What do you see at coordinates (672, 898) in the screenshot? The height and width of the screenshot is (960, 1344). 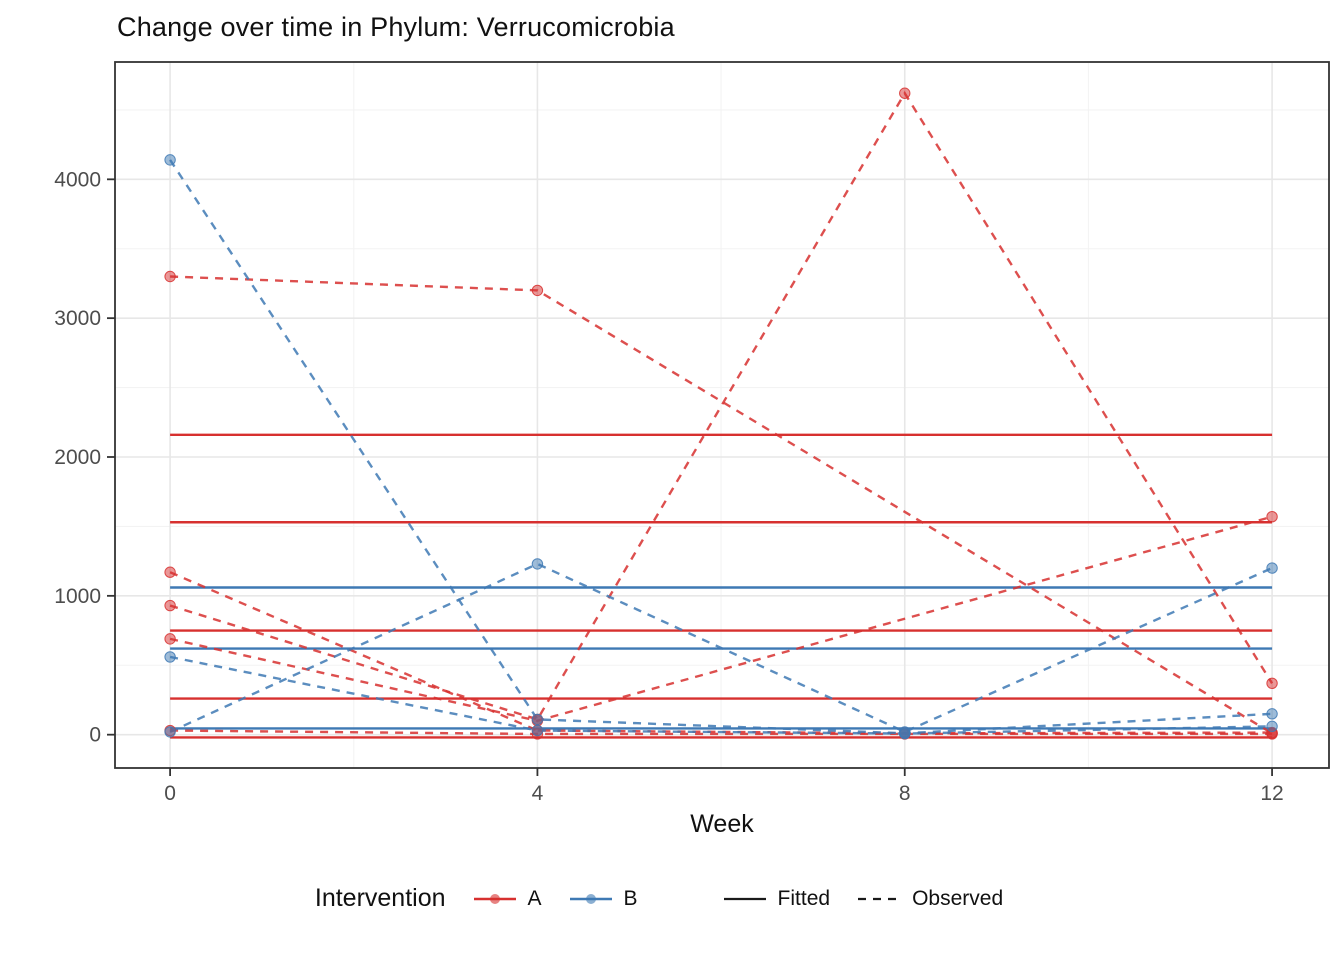 I see `legend: Intervention A B Fitted` at bounding box center [672, 898].